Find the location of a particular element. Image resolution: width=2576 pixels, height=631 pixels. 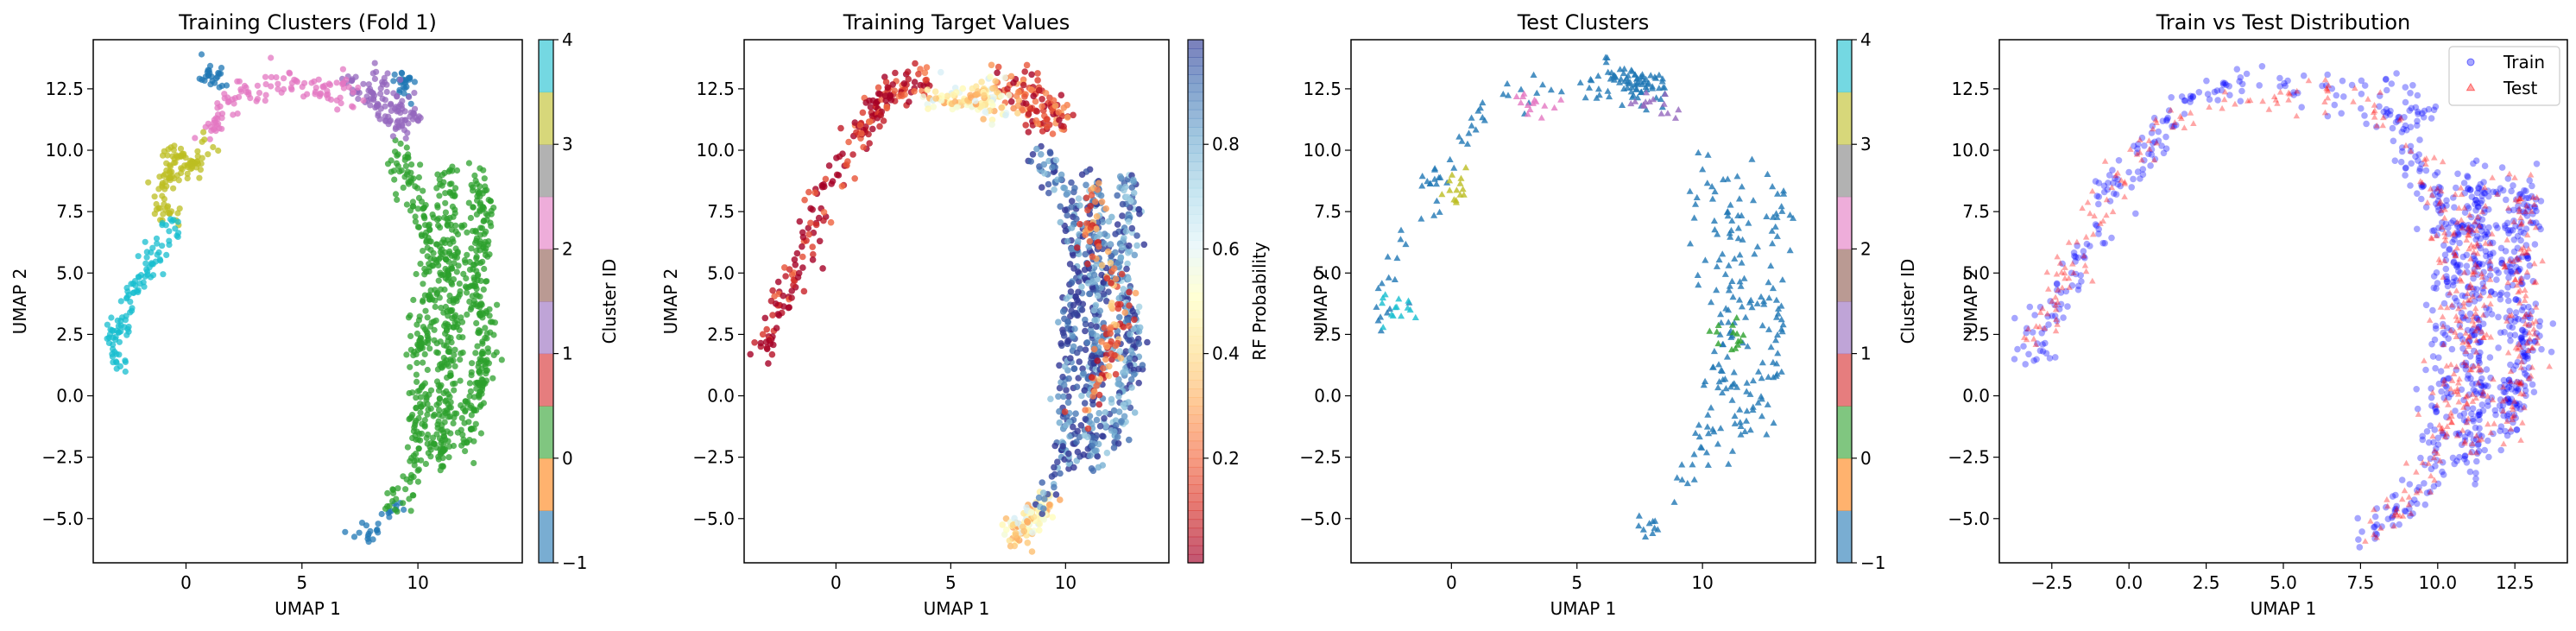

y-tick-label: −2.5 is located at coordinates (1320, 457).